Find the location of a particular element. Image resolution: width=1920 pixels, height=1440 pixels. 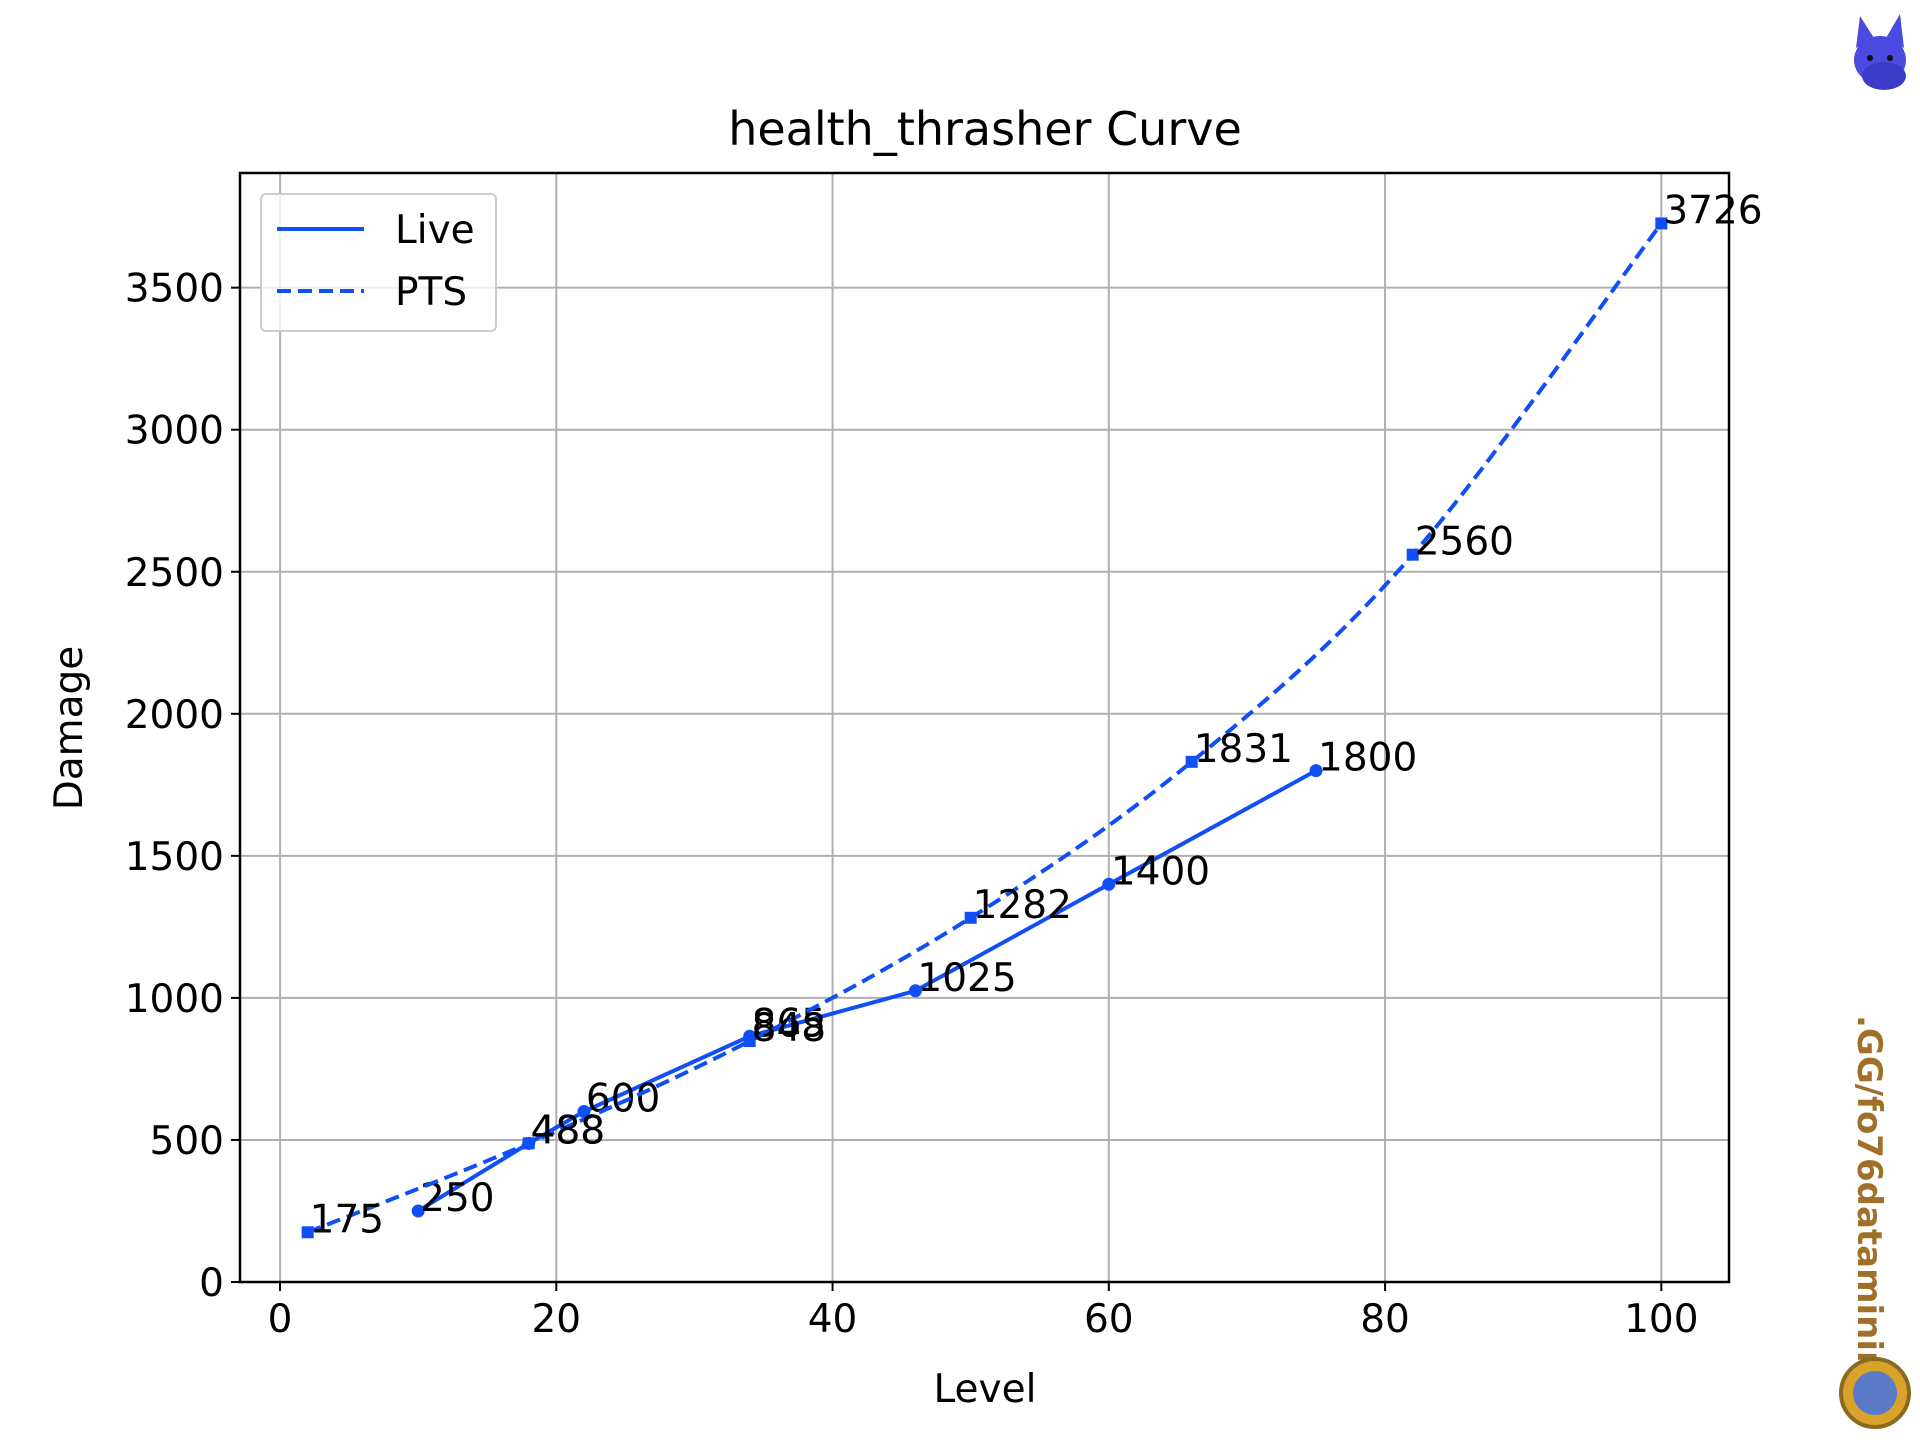

data-label: 1800 is located at coordinates (1367, 758).